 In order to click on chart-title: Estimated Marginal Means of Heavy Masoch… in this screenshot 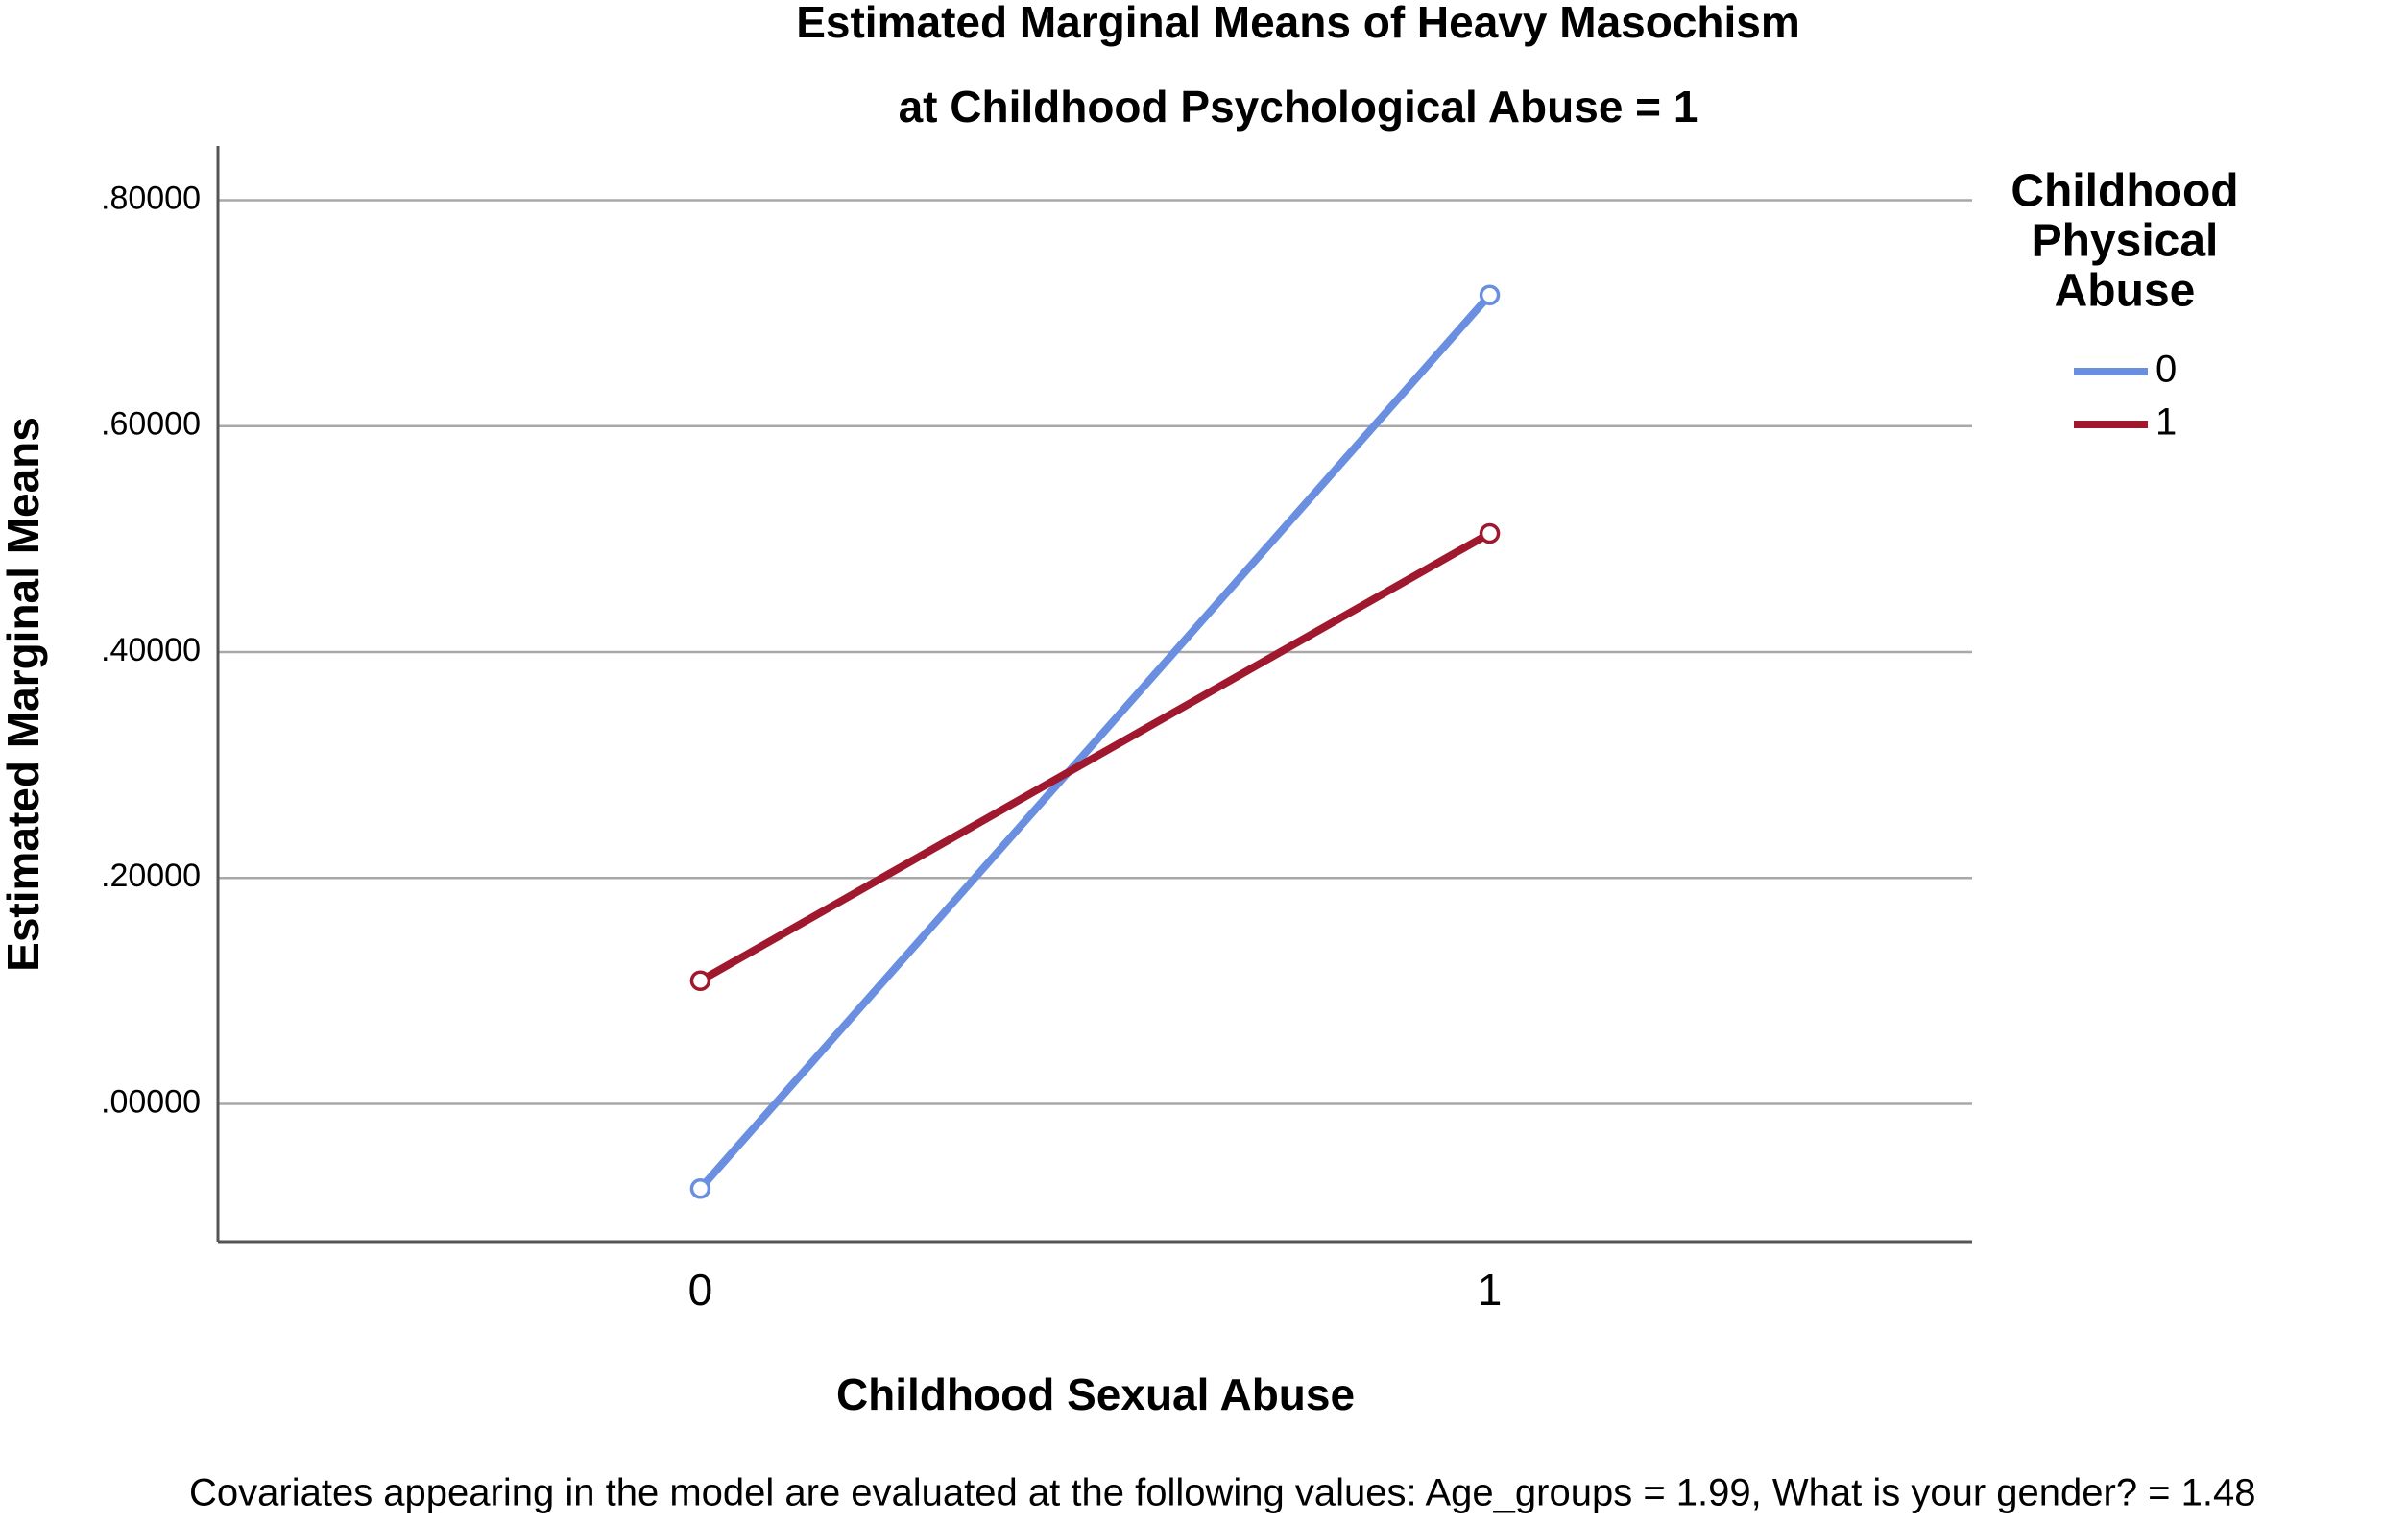, I will do `click(1298, 23)`.